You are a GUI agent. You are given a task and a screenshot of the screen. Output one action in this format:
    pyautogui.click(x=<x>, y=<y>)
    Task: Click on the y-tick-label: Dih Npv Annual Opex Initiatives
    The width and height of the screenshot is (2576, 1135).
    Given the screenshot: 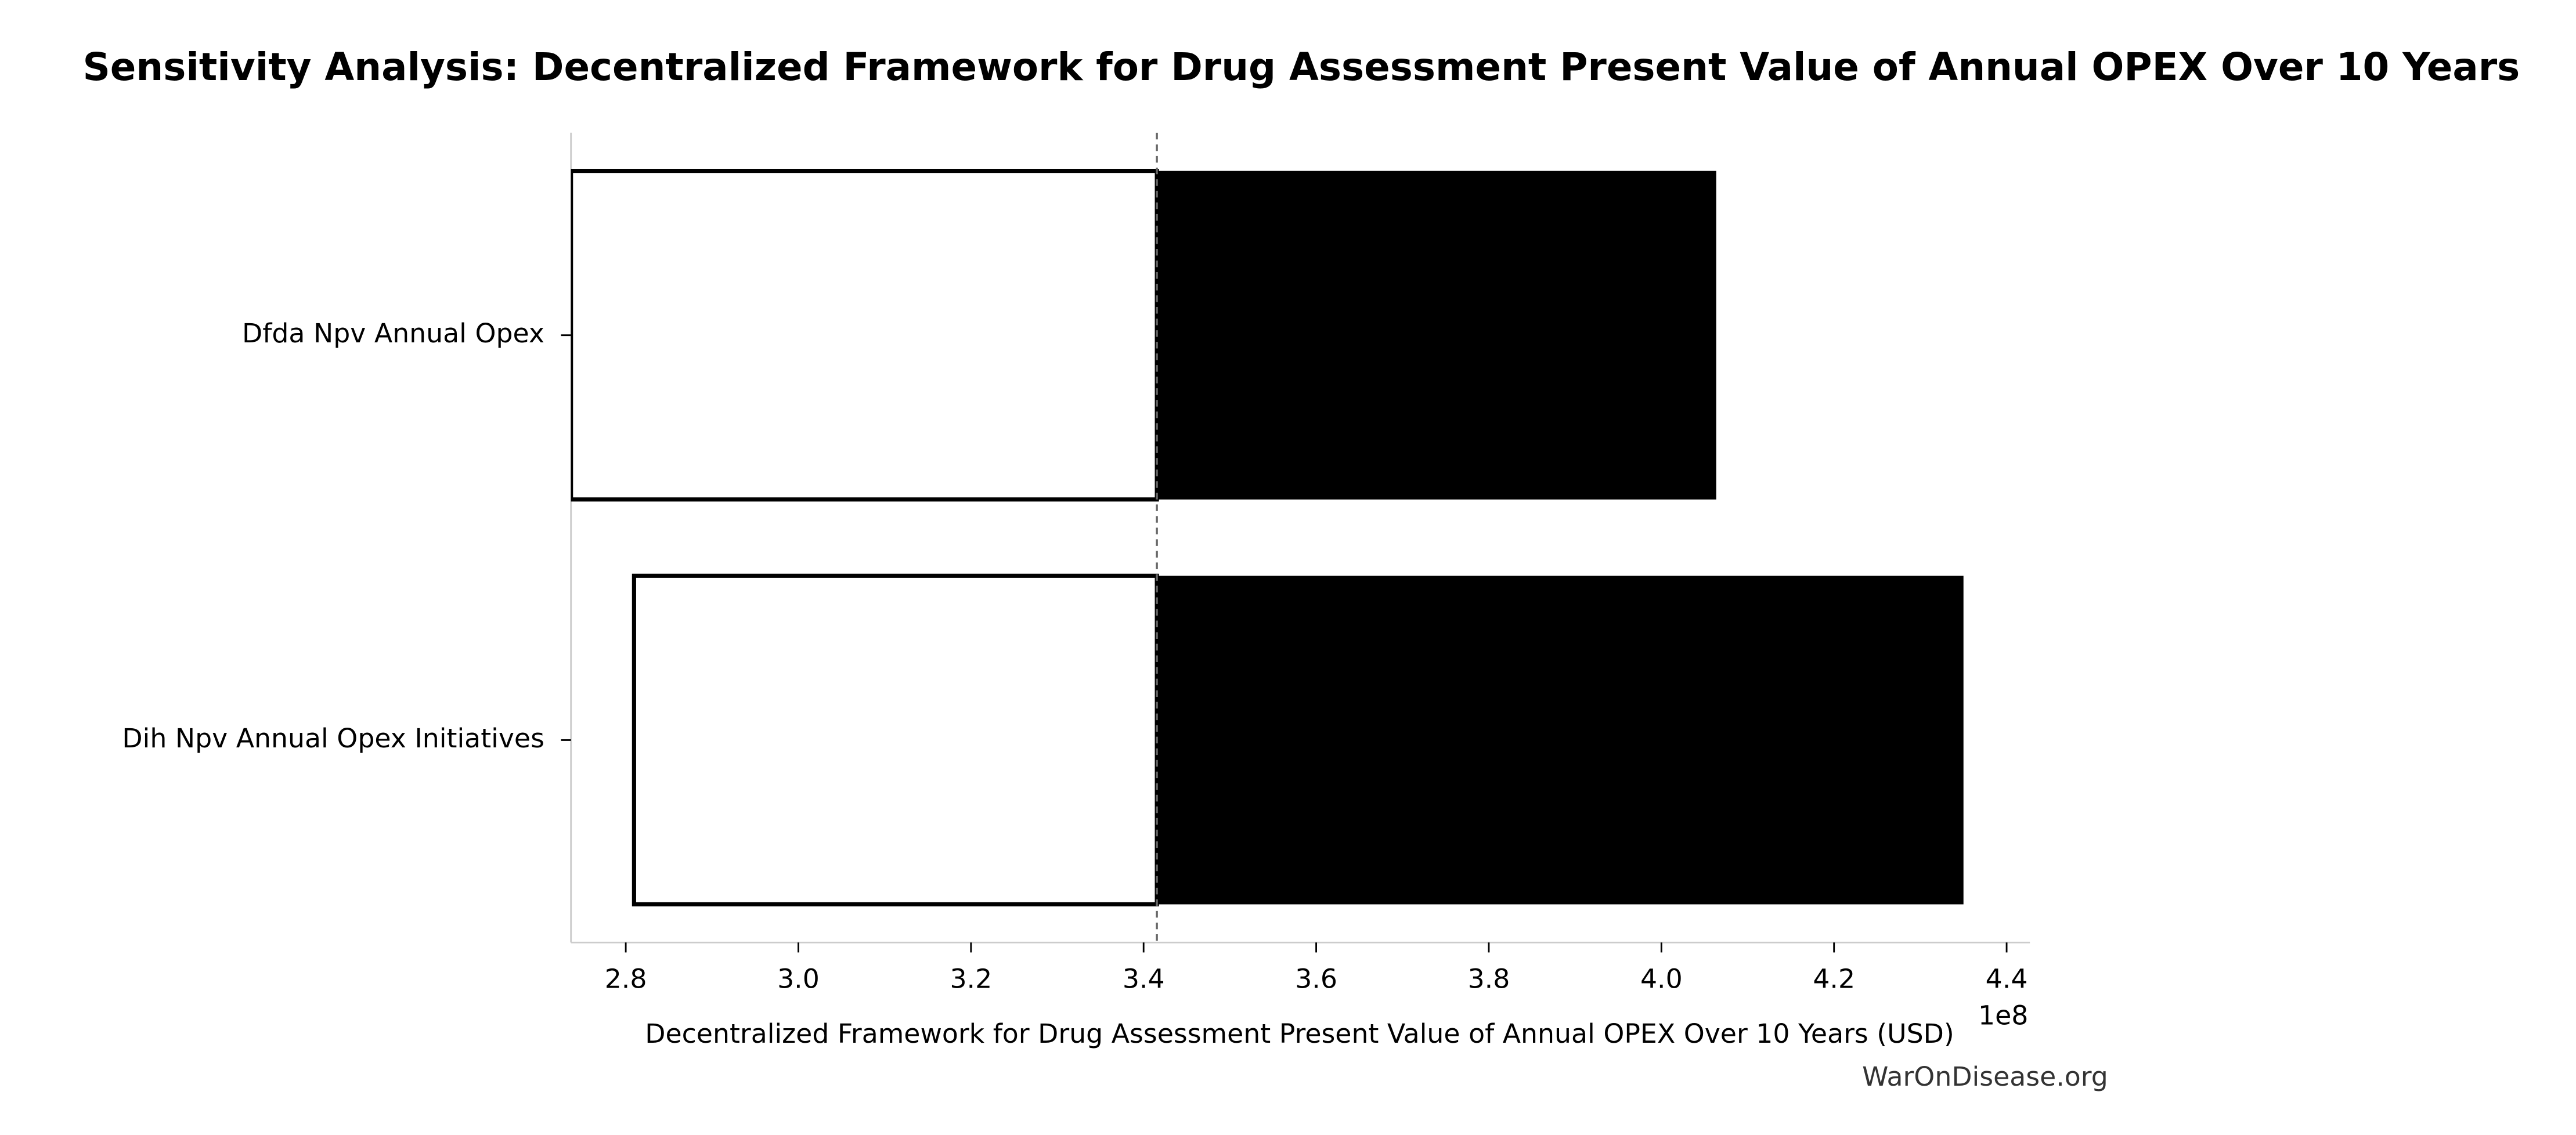 What is the action you would take?
    pyautogui.click(x=333, y=738)
    